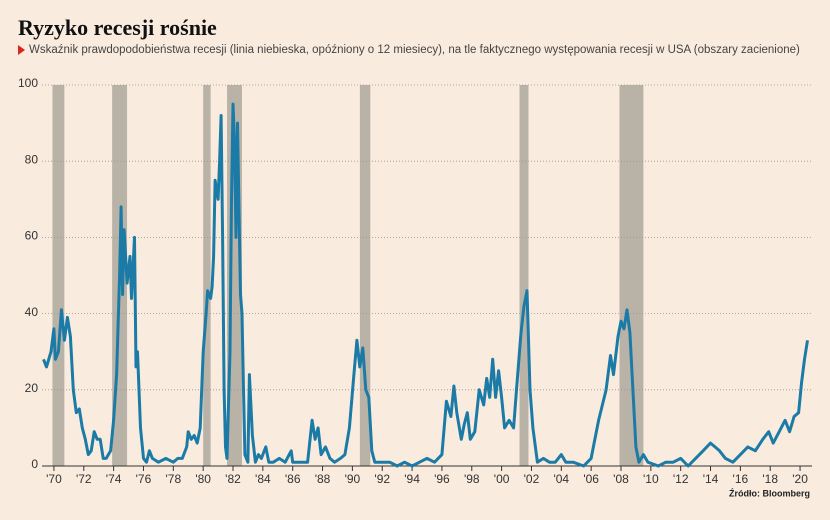 This screenshot has height=520, width=830. What do you see at coordinates (323, 479) in the screenshot?
I see `x-tick-label: '88` at bounding box center [323, 479].